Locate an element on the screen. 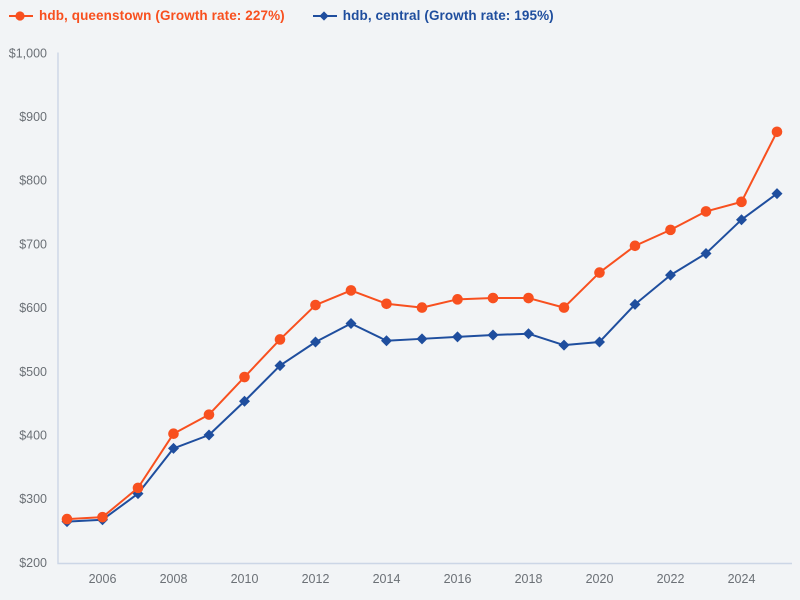 Image resolution: width=800 pixels, height=600 pixels. legend-item-queenstown: hdb, queenstown (Growth rate: 227%) is located at coordinates (147, 15).